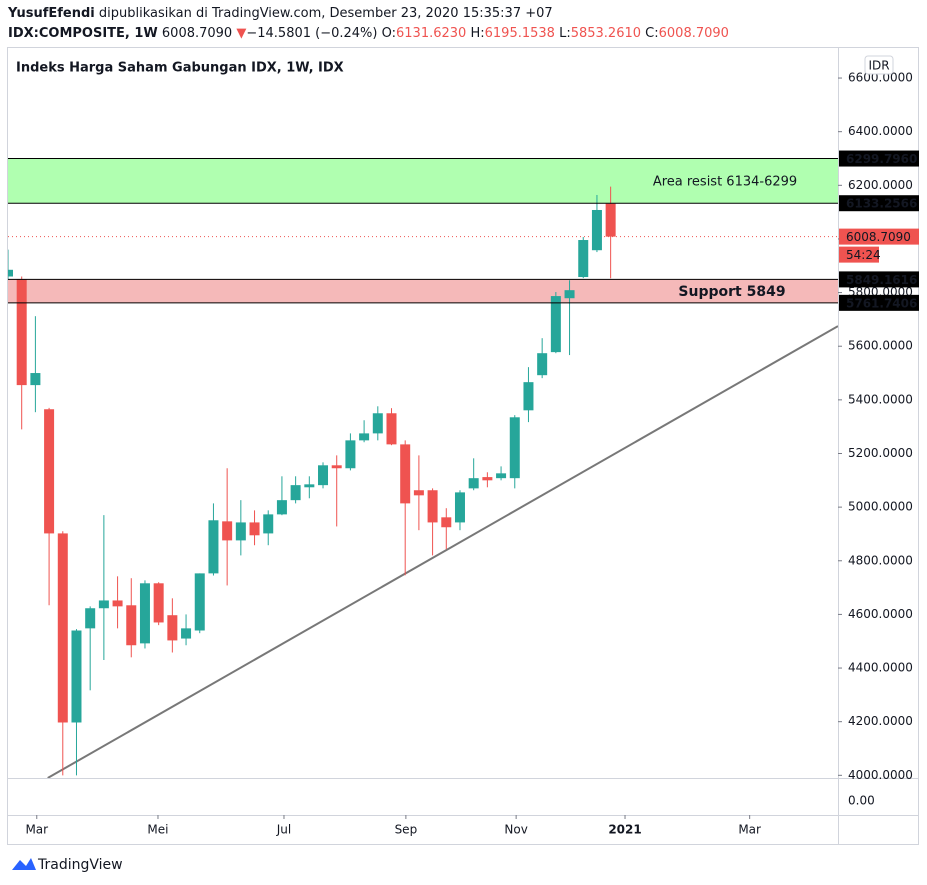 Image resolution: width=927 pixels, height=885 pixels. I want to click on y-tick-label: 5000.0000, so click(880, 507).